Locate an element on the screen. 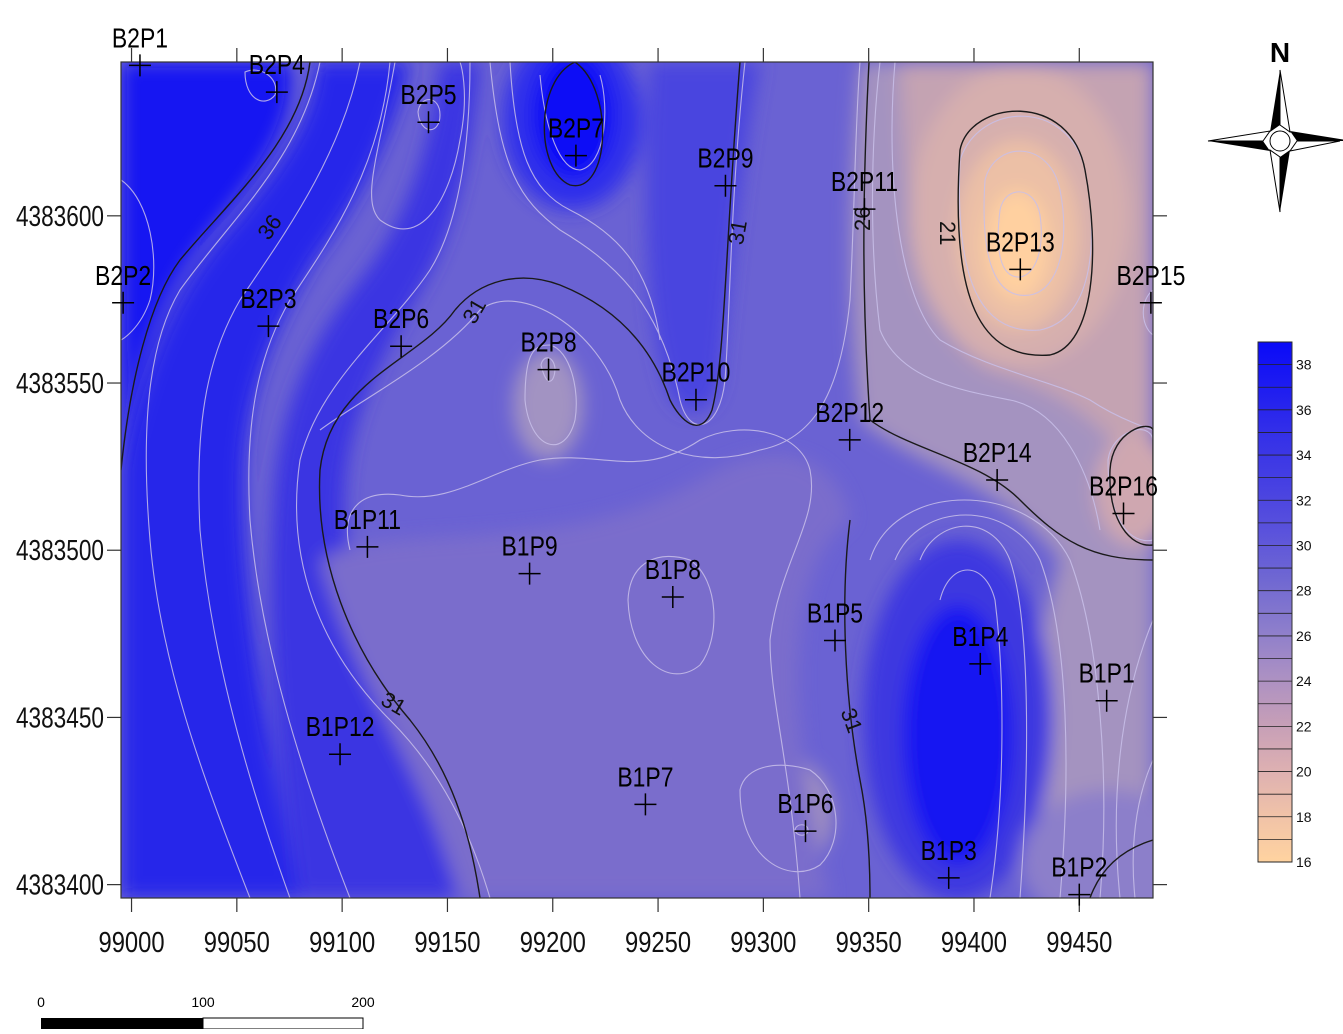  sample-point-label: B1P4 is located at coordinates (980, 637).